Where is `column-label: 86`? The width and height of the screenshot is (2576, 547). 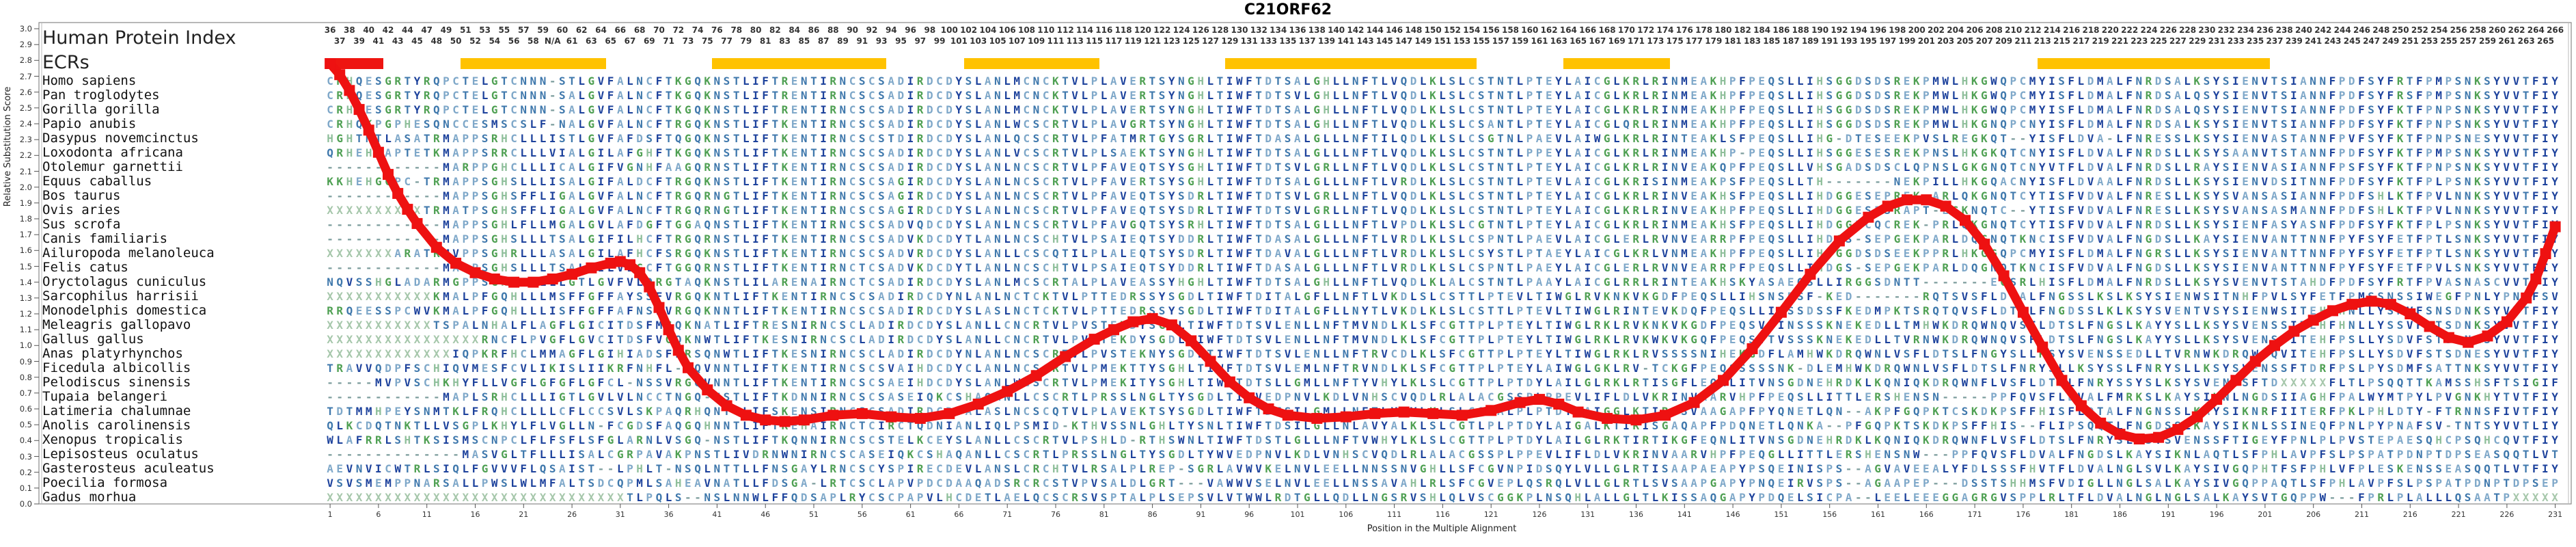
column-label: 86 is located at coordinates (814, 30).